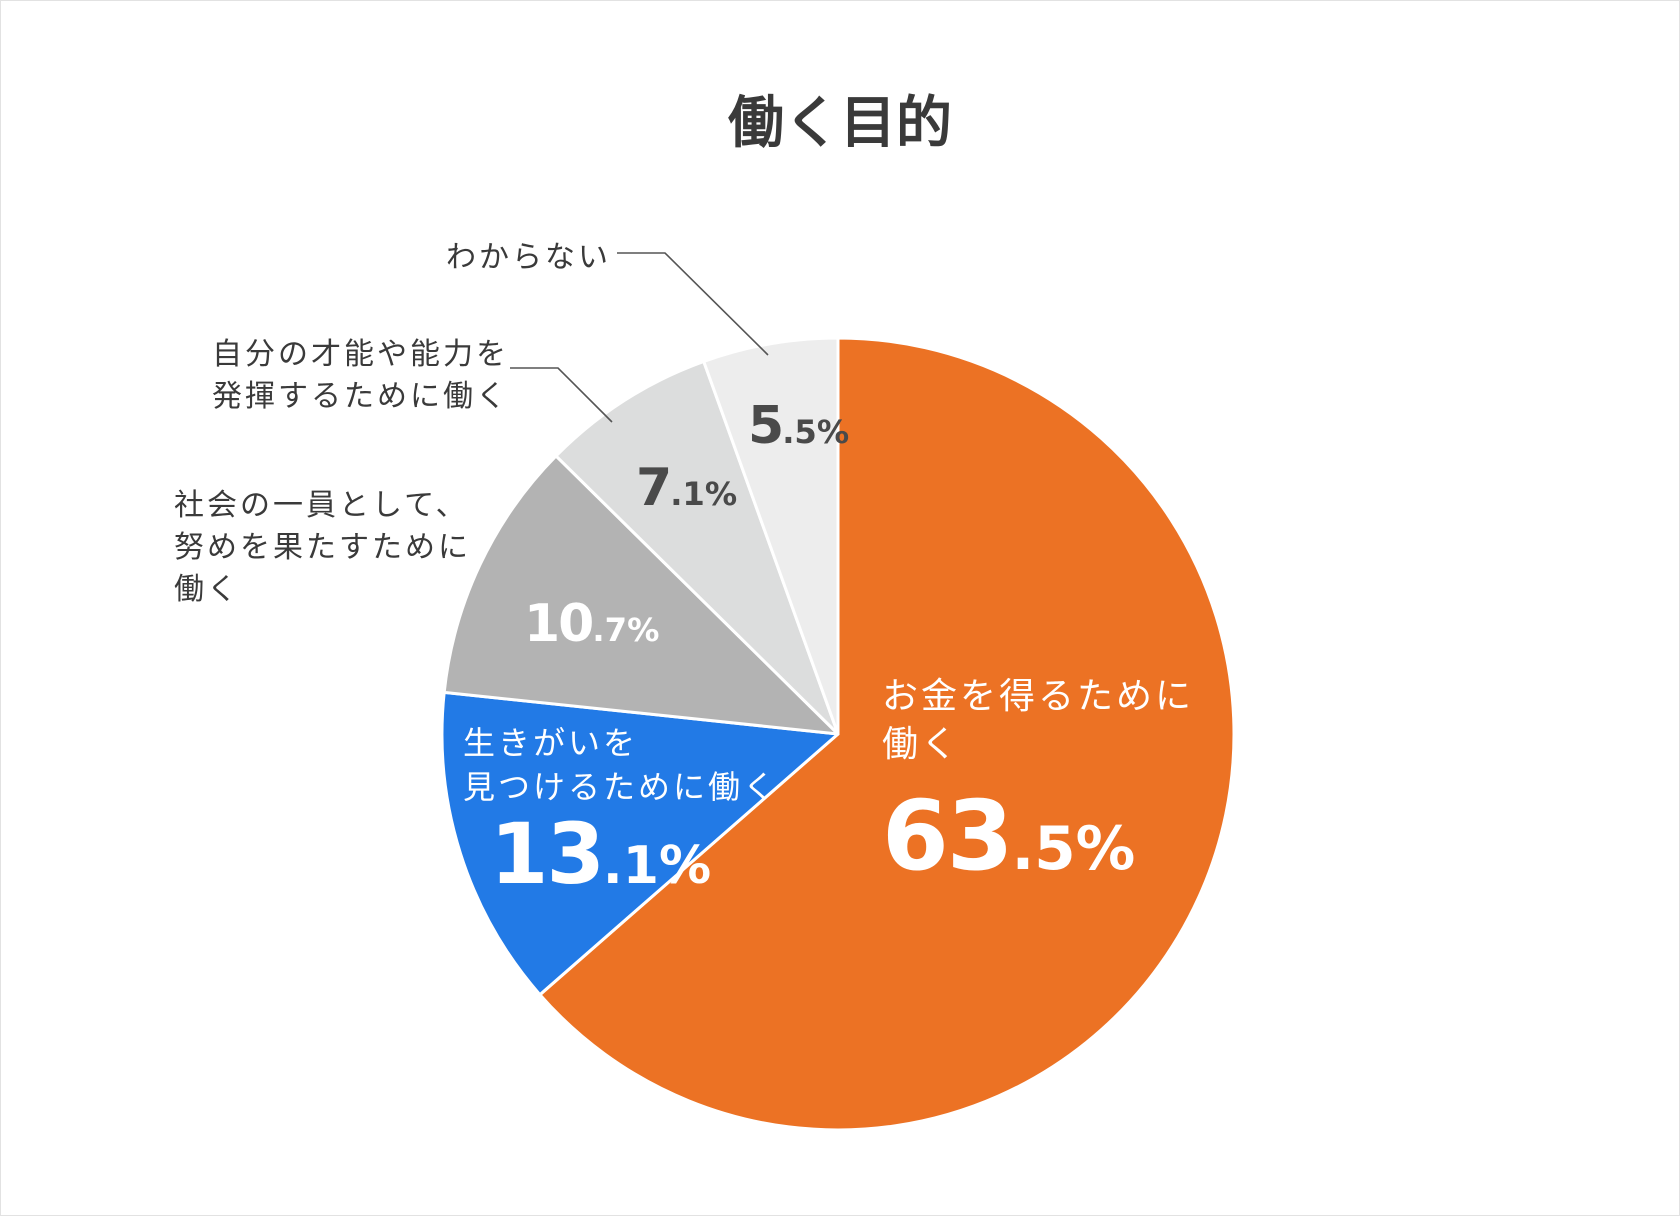 The image size is (1680, 1216). What do you see at coordinates (1009, 836) in the screenshot?
I see `pct-okane: 63.5%` at bounding box center [1009, 836].